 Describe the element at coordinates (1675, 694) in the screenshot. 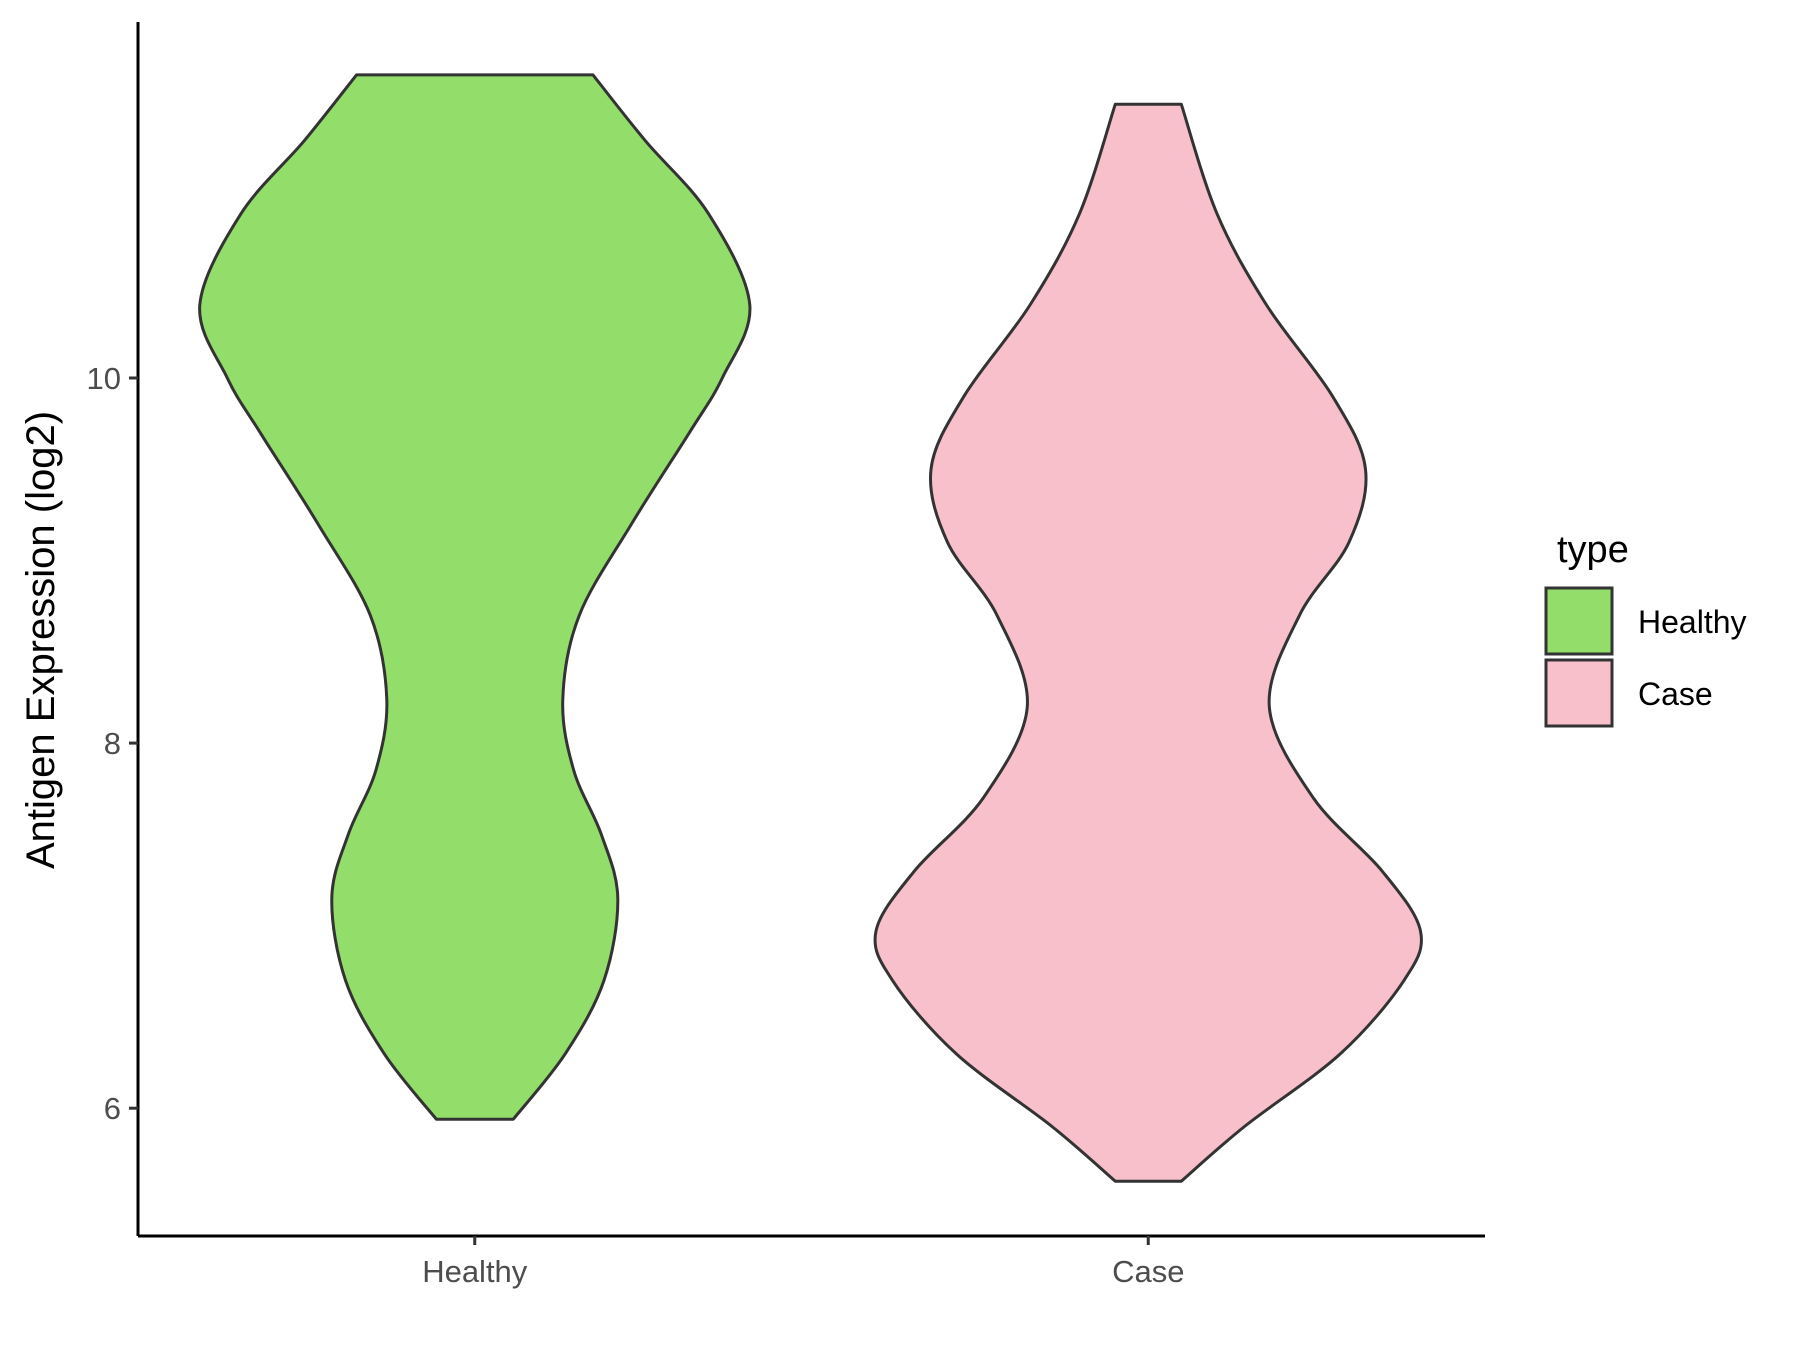

I see `legend-label-case: Case` at that location.